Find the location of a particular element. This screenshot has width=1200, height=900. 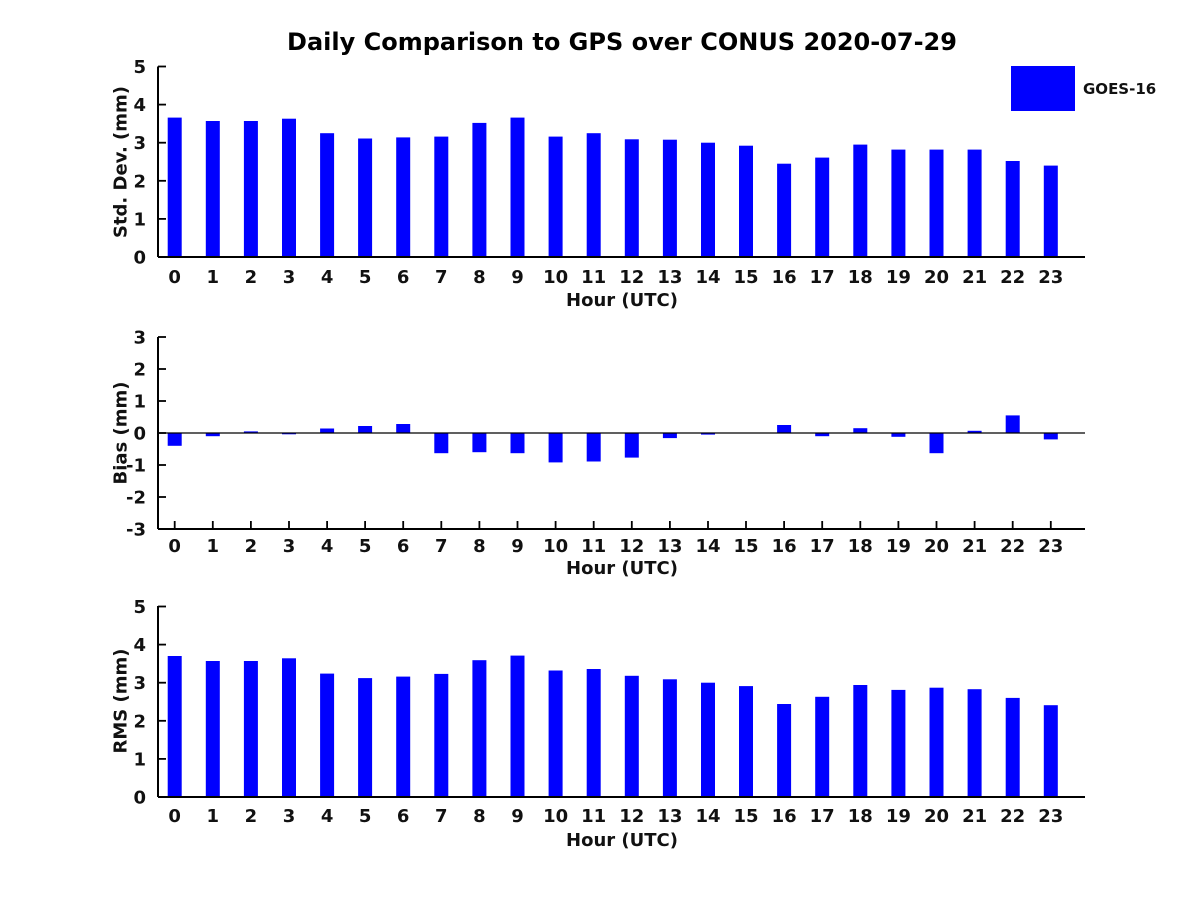

x-tick-label: 9 is located at coordinates (517, 816).